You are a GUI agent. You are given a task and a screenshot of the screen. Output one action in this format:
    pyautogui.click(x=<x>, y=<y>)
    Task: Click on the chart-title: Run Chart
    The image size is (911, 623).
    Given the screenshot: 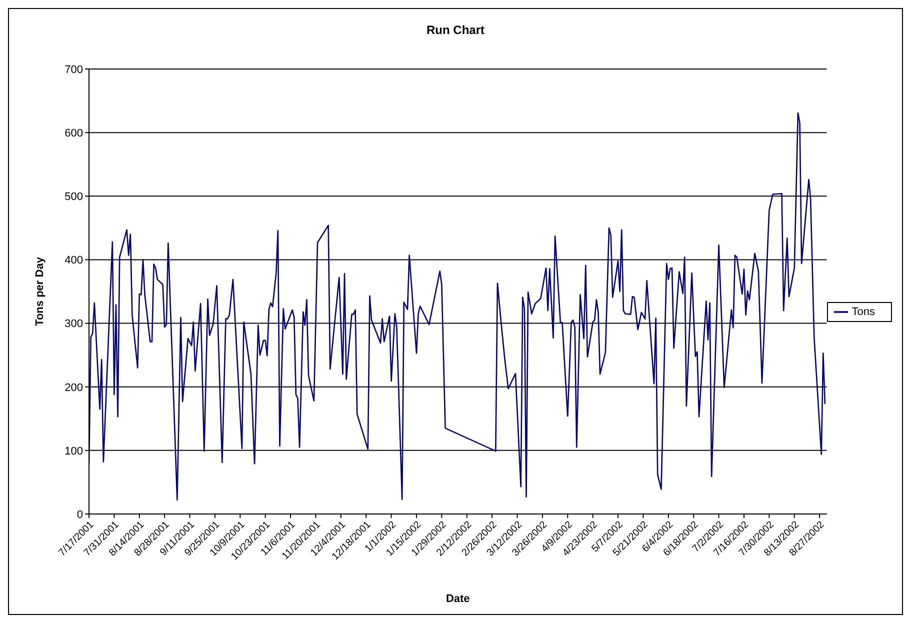 What is the action you would take?
    pyautogui.click(x=456, y=30)
    